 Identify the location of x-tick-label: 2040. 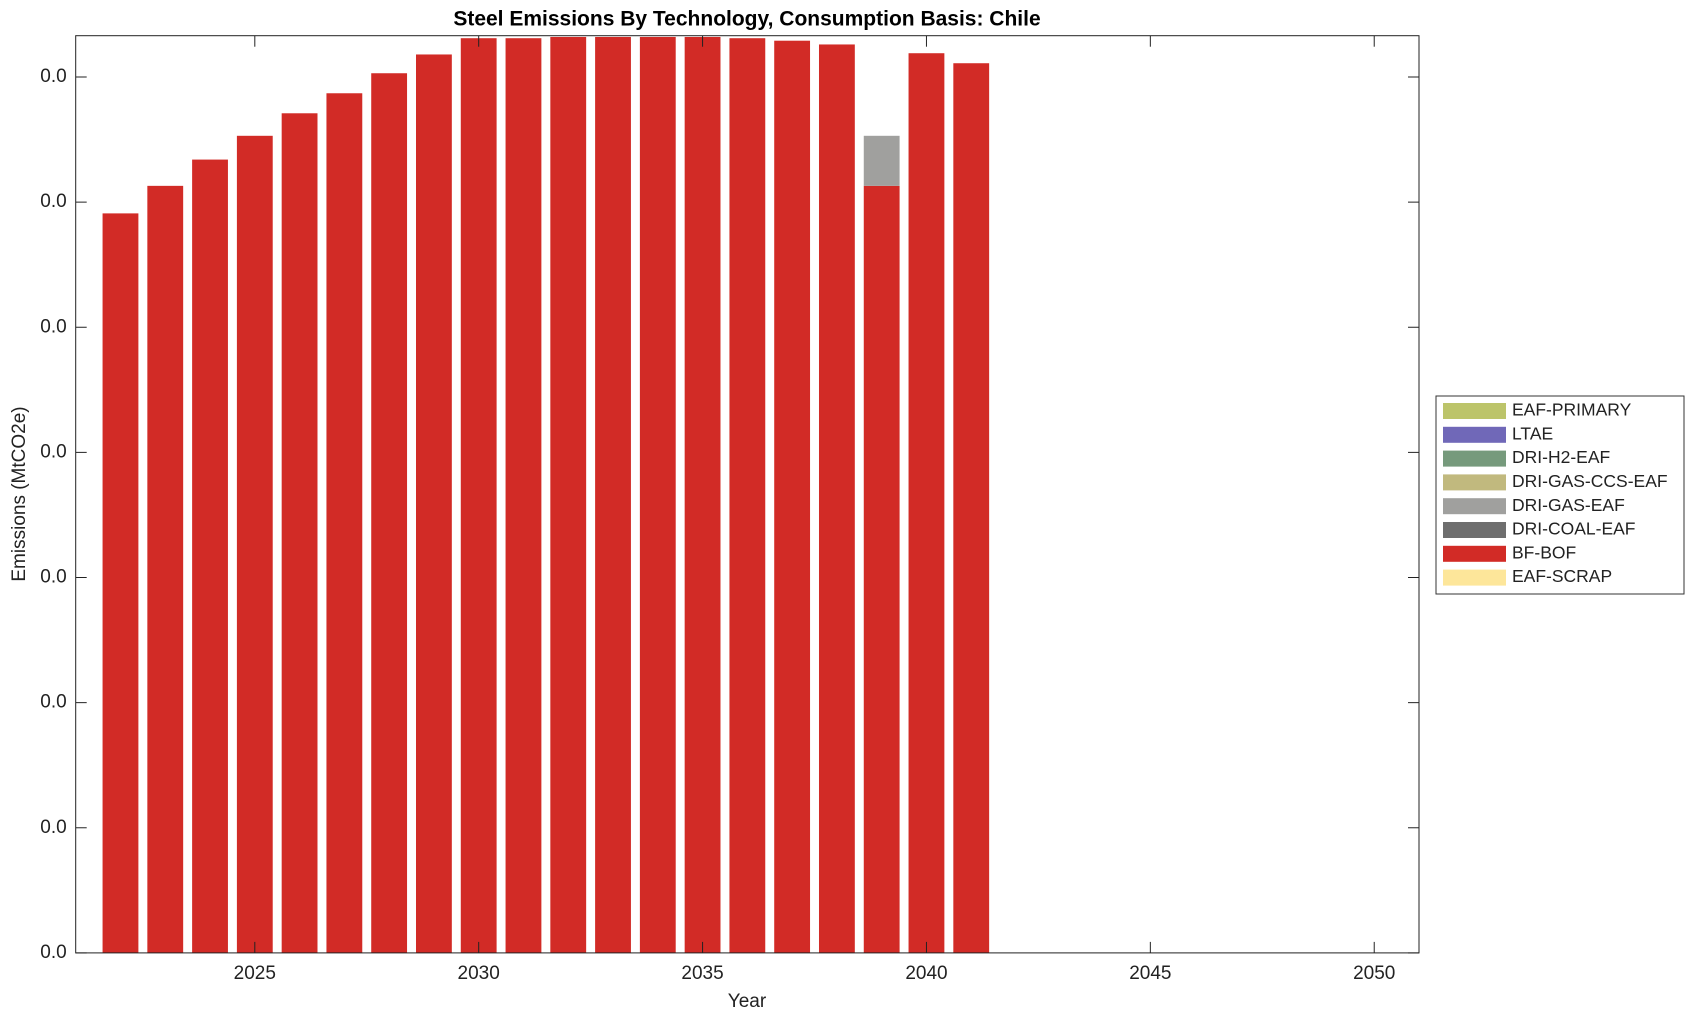
(926, 973).